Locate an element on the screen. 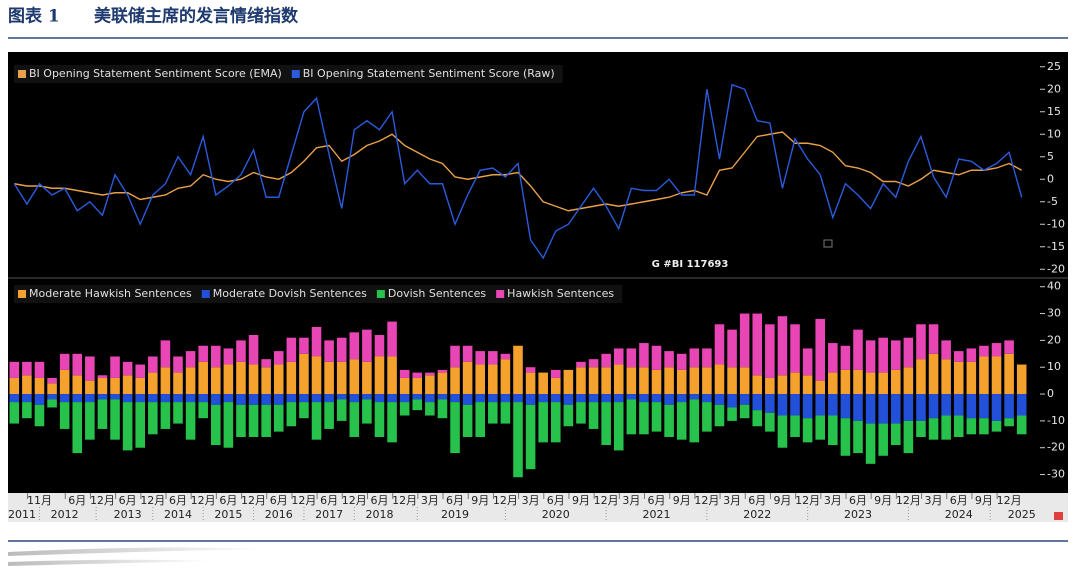 This screenshot has height=578, width=1080. y-tick-label: 15 is located at coordinates (1054, 111).